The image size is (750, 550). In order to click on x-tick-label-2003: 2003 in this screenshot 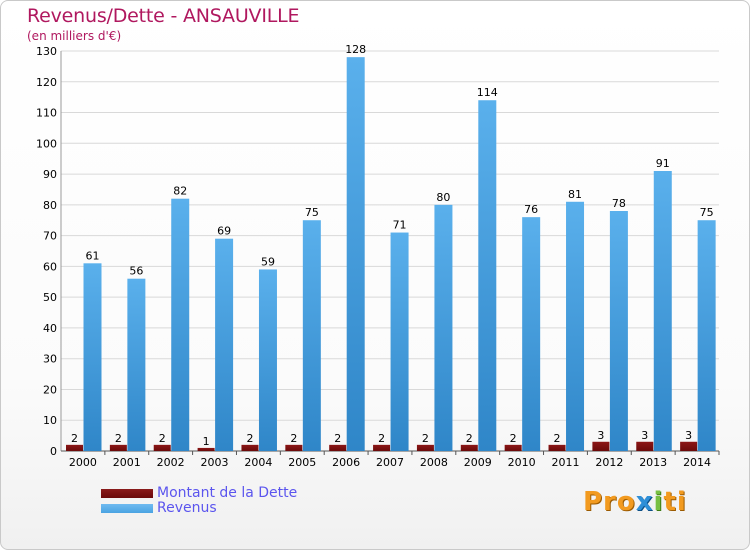, I will do `click(215, 462)`.